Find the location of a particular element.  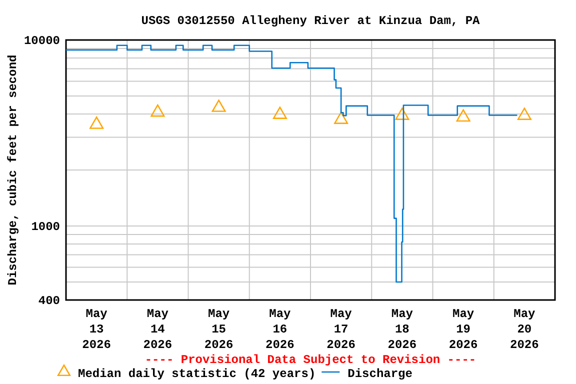

x-tick-label: May 19 2026 is located at coordinates (463, 329).